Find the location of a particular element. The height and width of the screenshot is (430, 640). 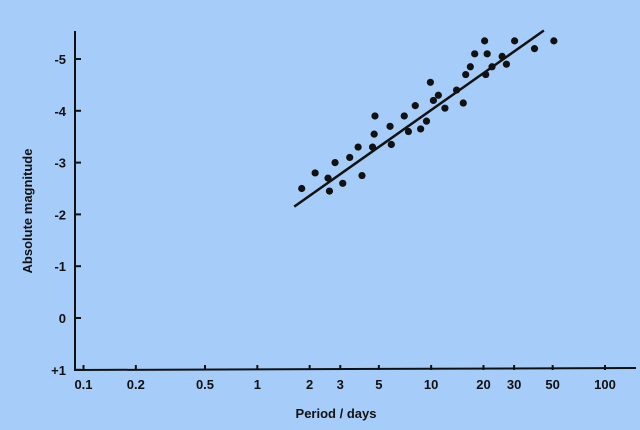

x-tick-label: 50 is located at coordinates (552, 384).